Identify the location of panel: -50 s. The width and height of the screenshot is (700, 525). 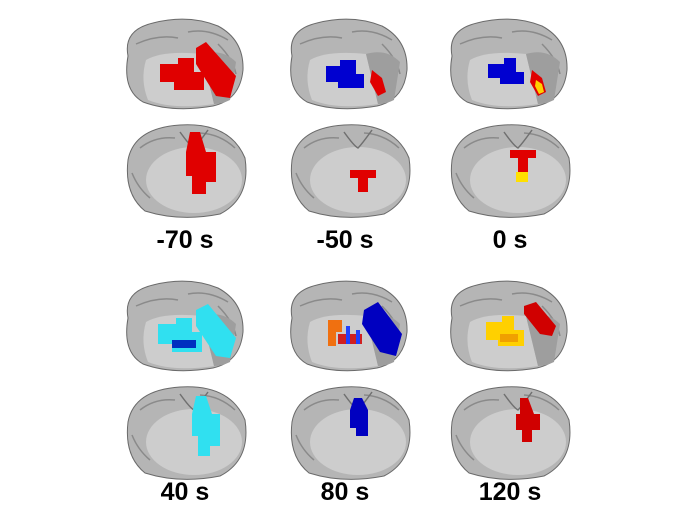
(350, 136).